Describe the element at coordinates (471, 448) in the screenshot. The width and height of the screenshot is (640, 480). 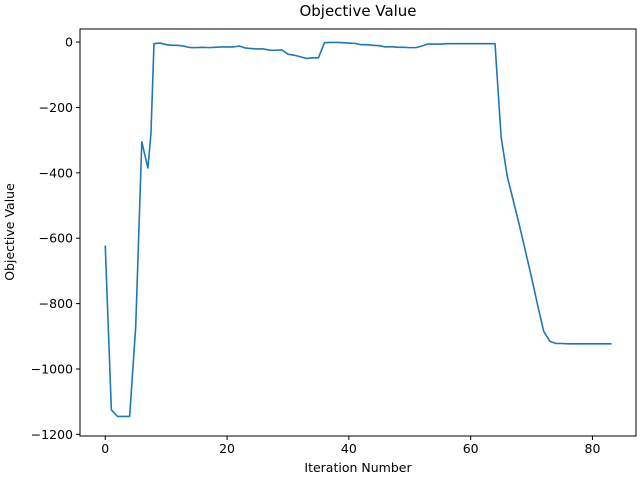
I see `x-tick-label: 60` at that location.